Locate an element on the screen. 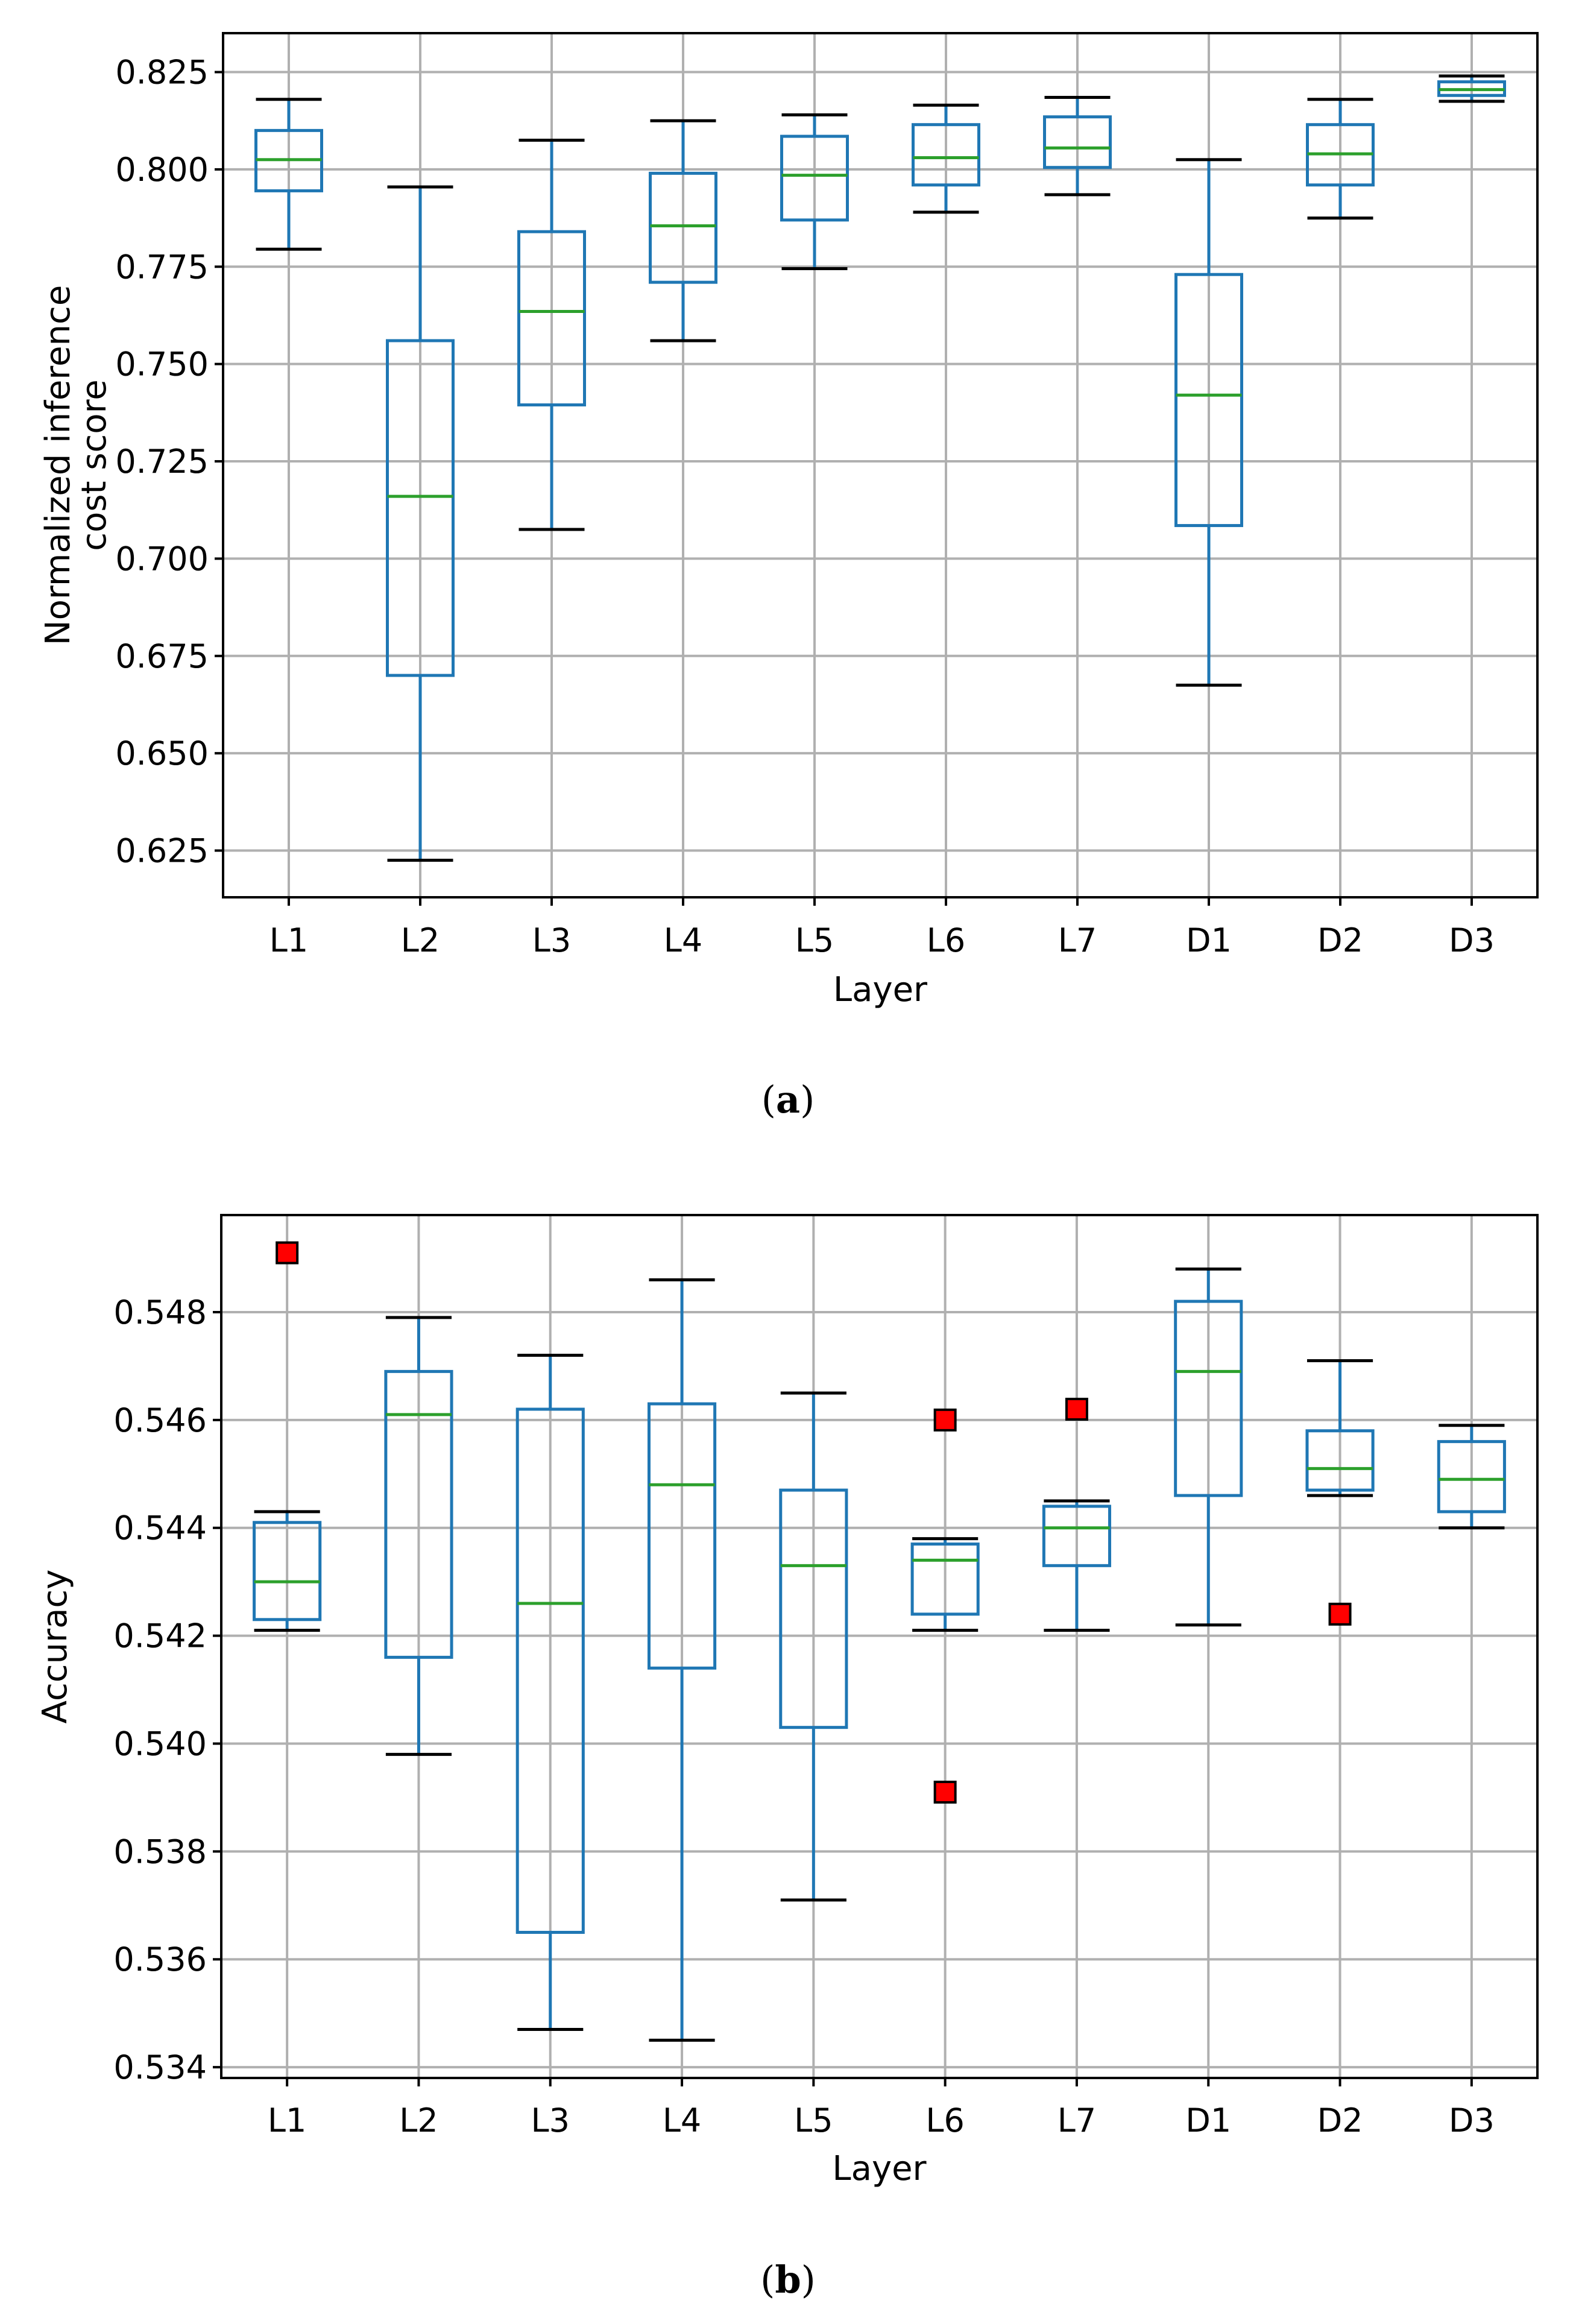 The image size is (1576, 2324). caption-label: a is located at coordinates (788, 1100).